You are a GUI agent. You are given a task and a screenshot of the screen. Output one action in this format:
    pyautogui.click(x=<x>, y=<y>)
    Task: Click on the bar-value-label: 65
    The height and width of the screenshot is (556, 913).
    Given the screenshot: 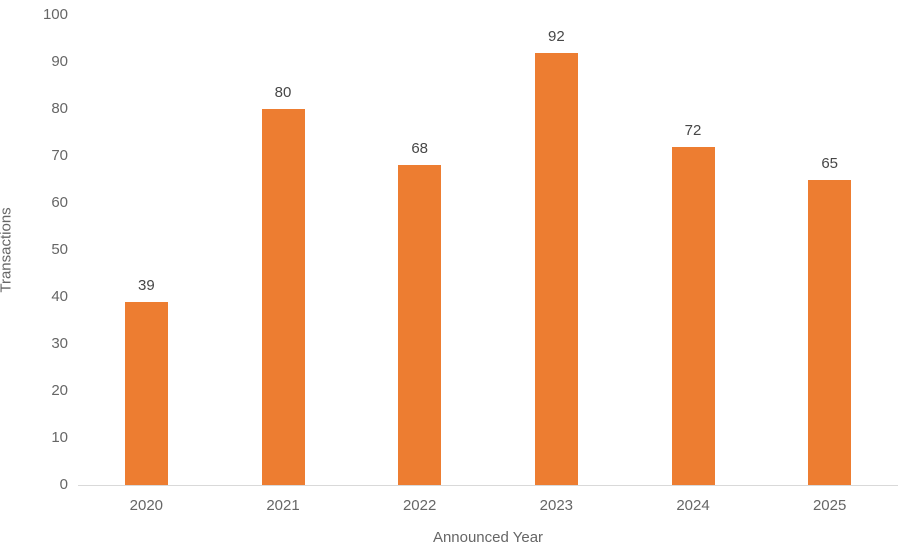 What is the action you would take?
    pyautogui.click(x=829, y=163)
    